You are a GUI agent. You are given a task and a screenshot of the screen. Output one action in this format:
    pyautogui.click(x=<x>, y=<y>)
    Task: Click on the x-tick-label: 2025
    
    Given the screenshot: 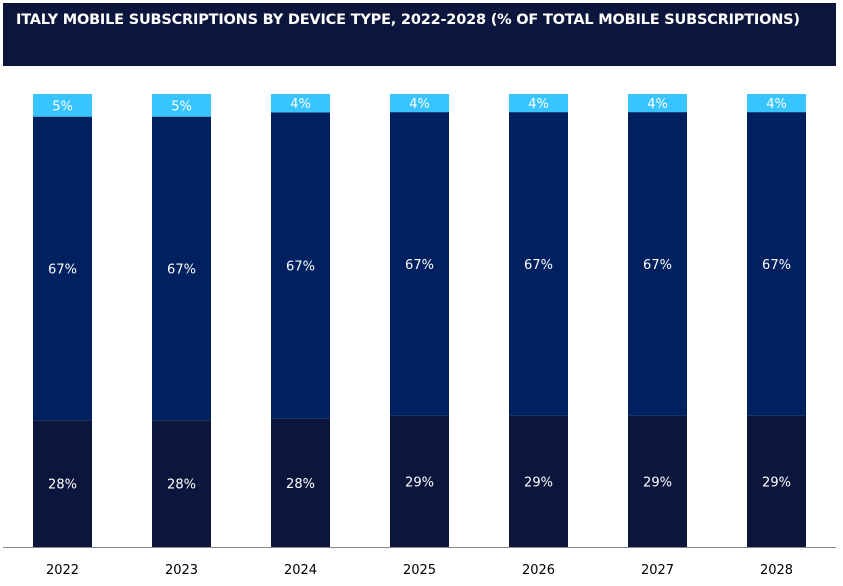 What is the action you would take?
    pyautogui.click(x=419, y=570)
    